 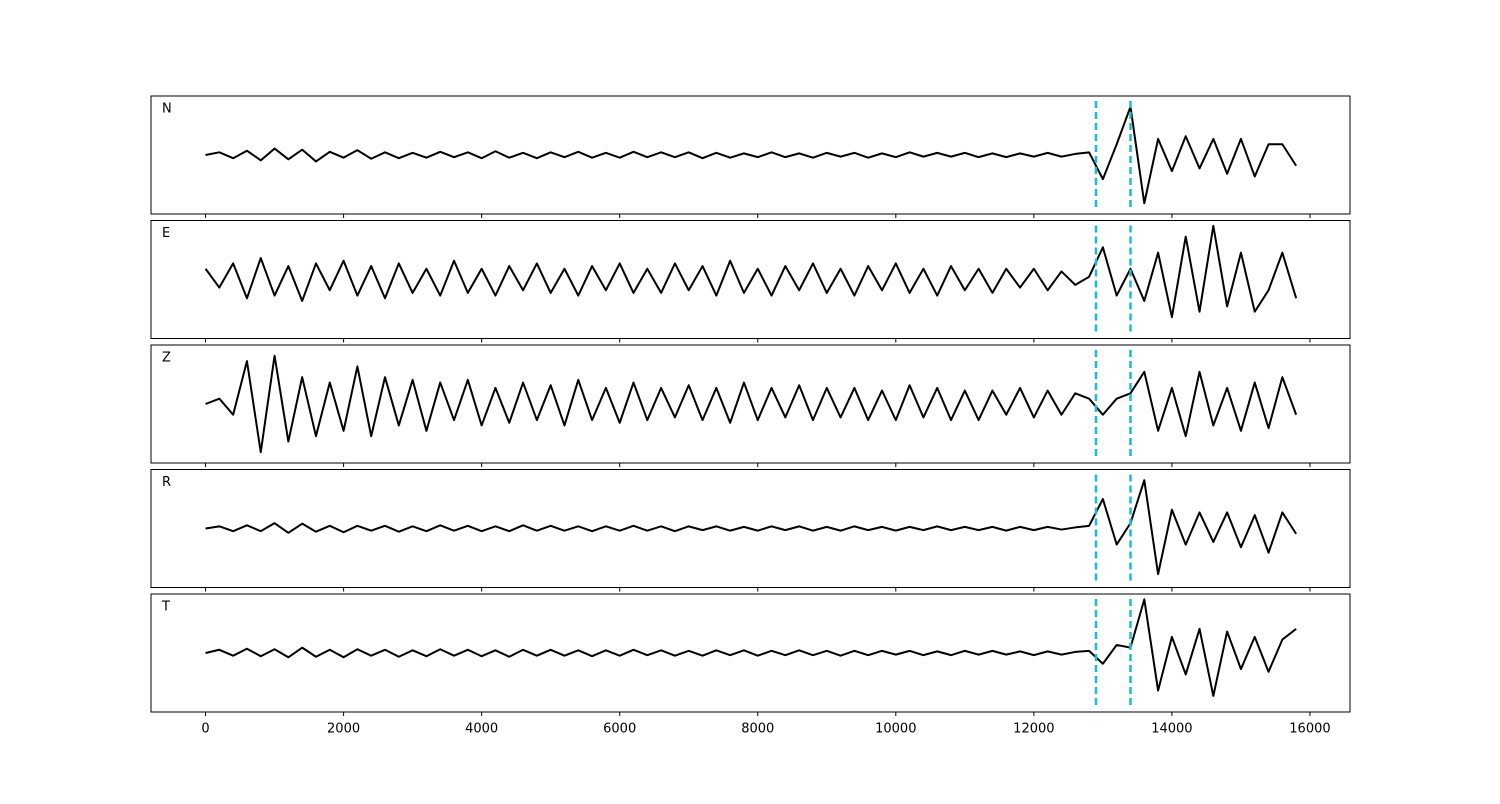 What do you see at coordinates (1033, 729) in the screenshot?
I see `x-tick-label: 12000` at bounding box center [1033, 729].